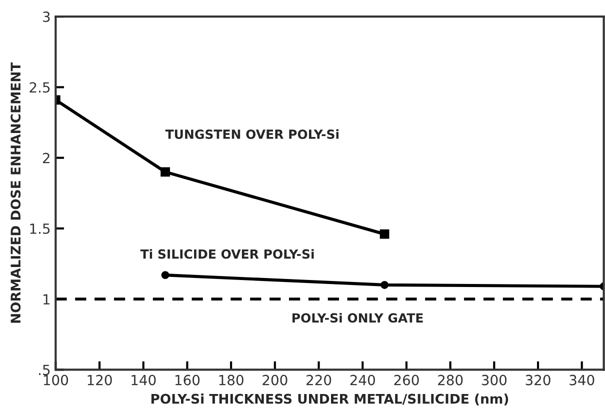  I want to click on x-tick-label: 200, so click(275, 380).